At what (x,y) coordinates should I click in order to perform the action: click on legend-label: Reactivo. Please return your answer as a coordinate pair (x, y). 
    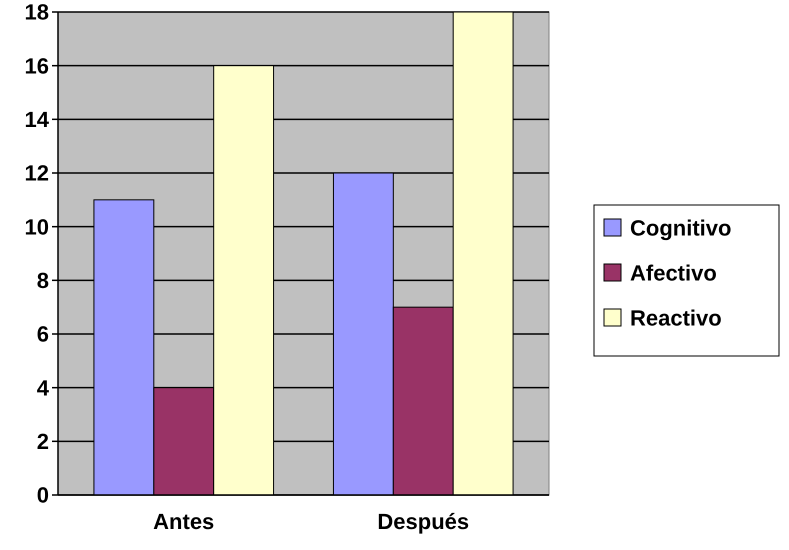
    Looking at the image, I should click on (676, 318).